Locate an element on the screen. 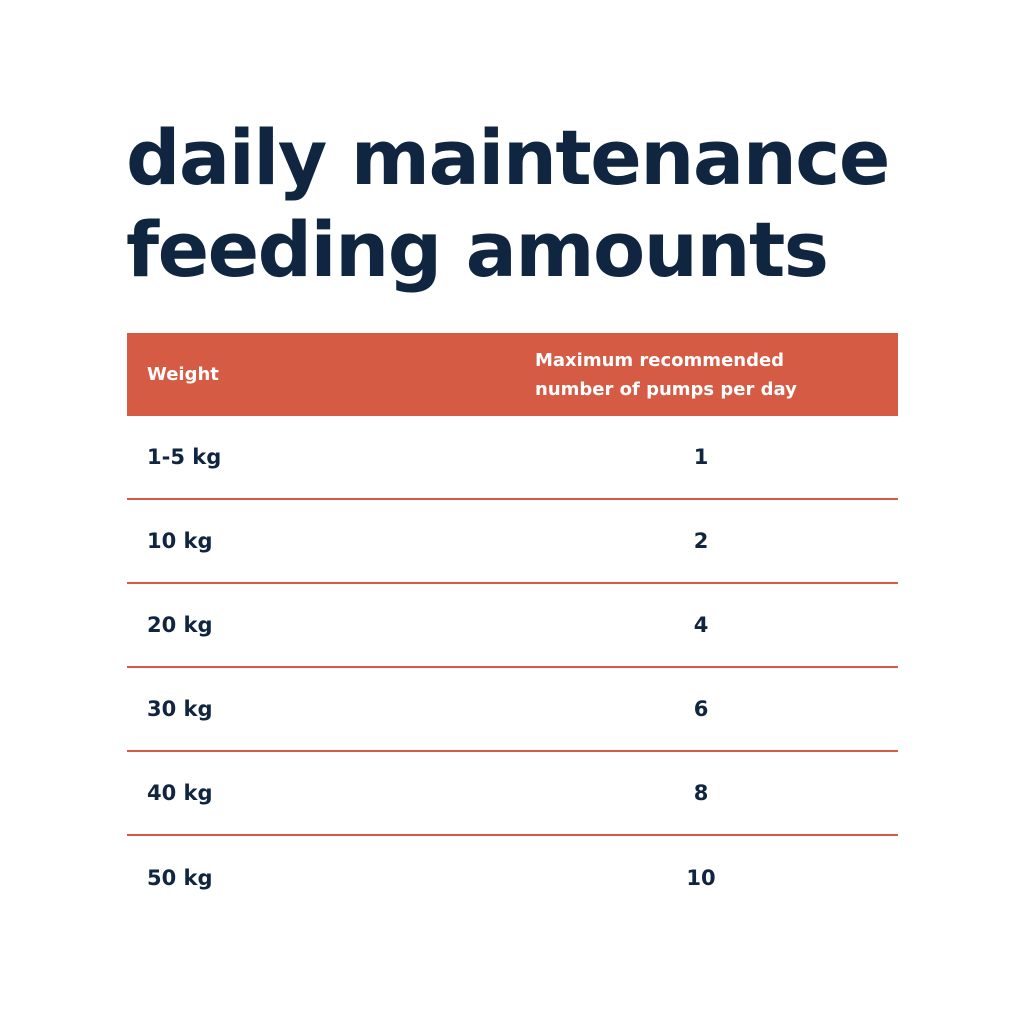 The image size is (1024, 1024). weight-cell: 20 kg is located at coordinates (180, 625).